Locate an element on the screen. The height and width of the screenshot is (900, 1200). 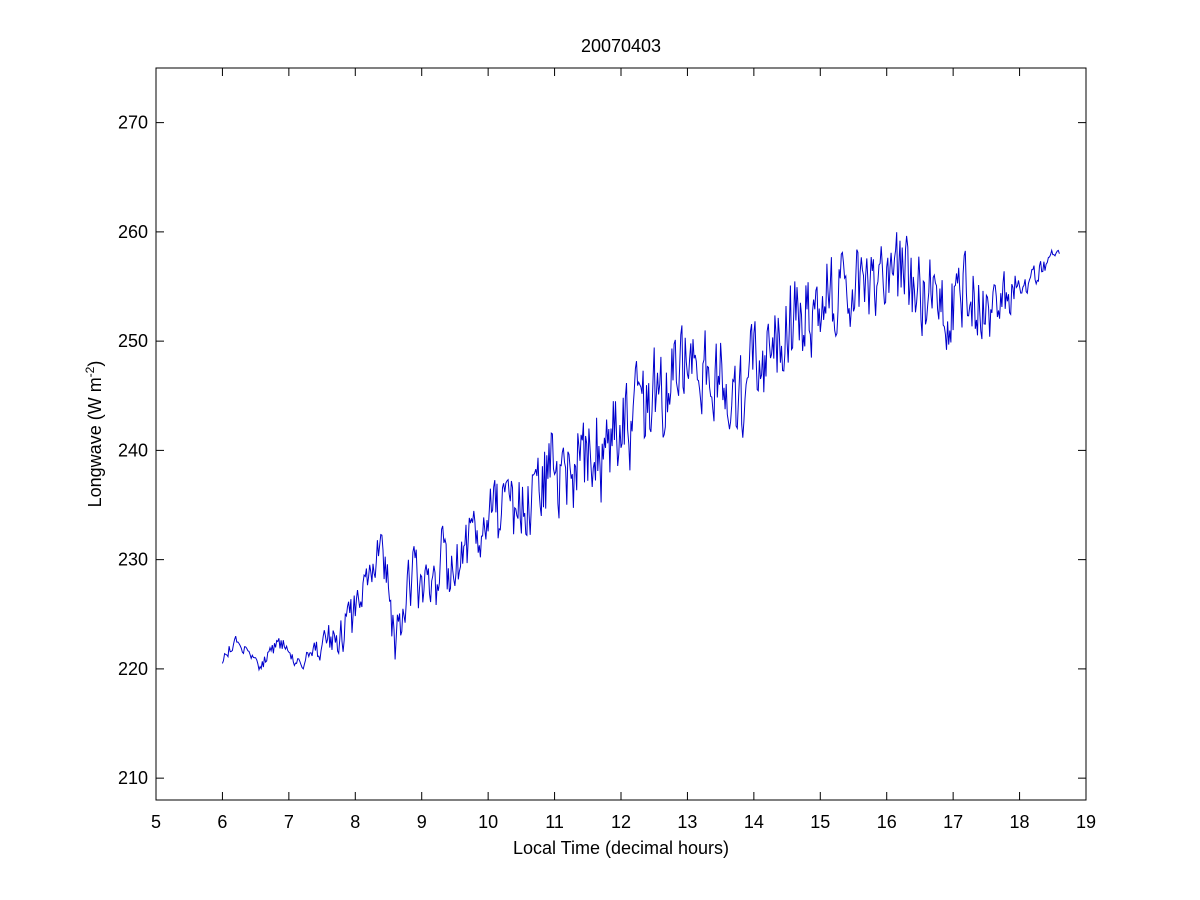
x-tick-label: 12 is located at coordinates (621, 822).